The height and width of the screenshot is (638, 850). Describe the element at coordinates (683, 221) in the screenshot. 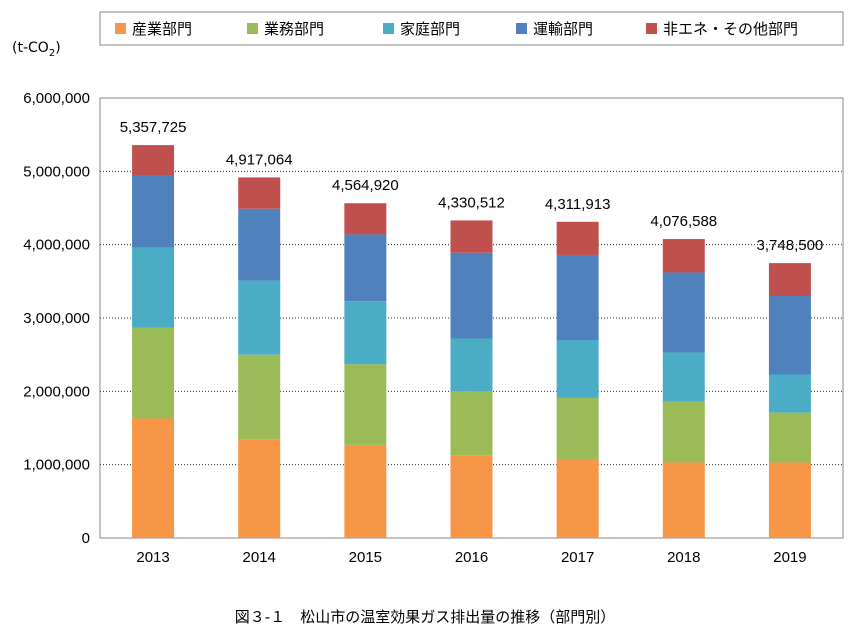

I see `total-label: 4,076,588` at that location.